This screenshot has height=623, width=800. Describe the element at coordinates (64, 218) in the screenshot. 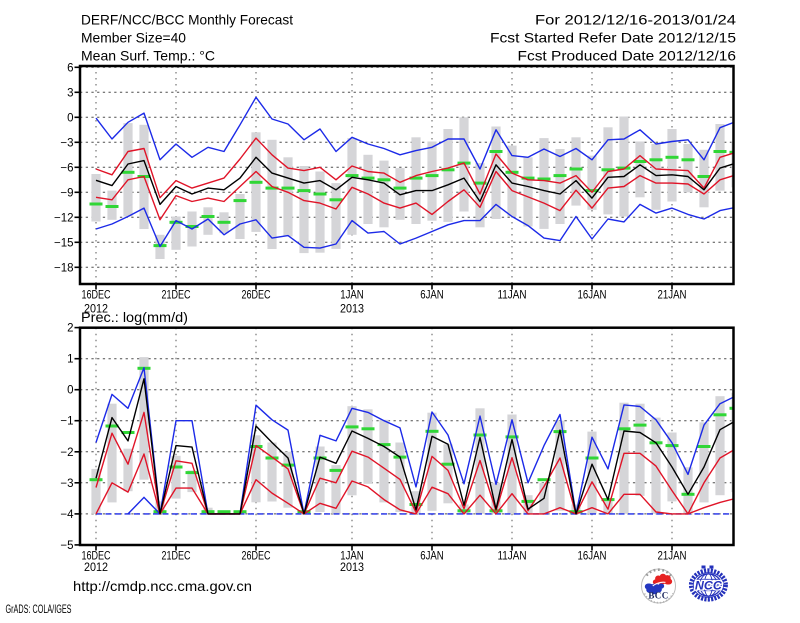

I see `svg-text: −12` at that location.